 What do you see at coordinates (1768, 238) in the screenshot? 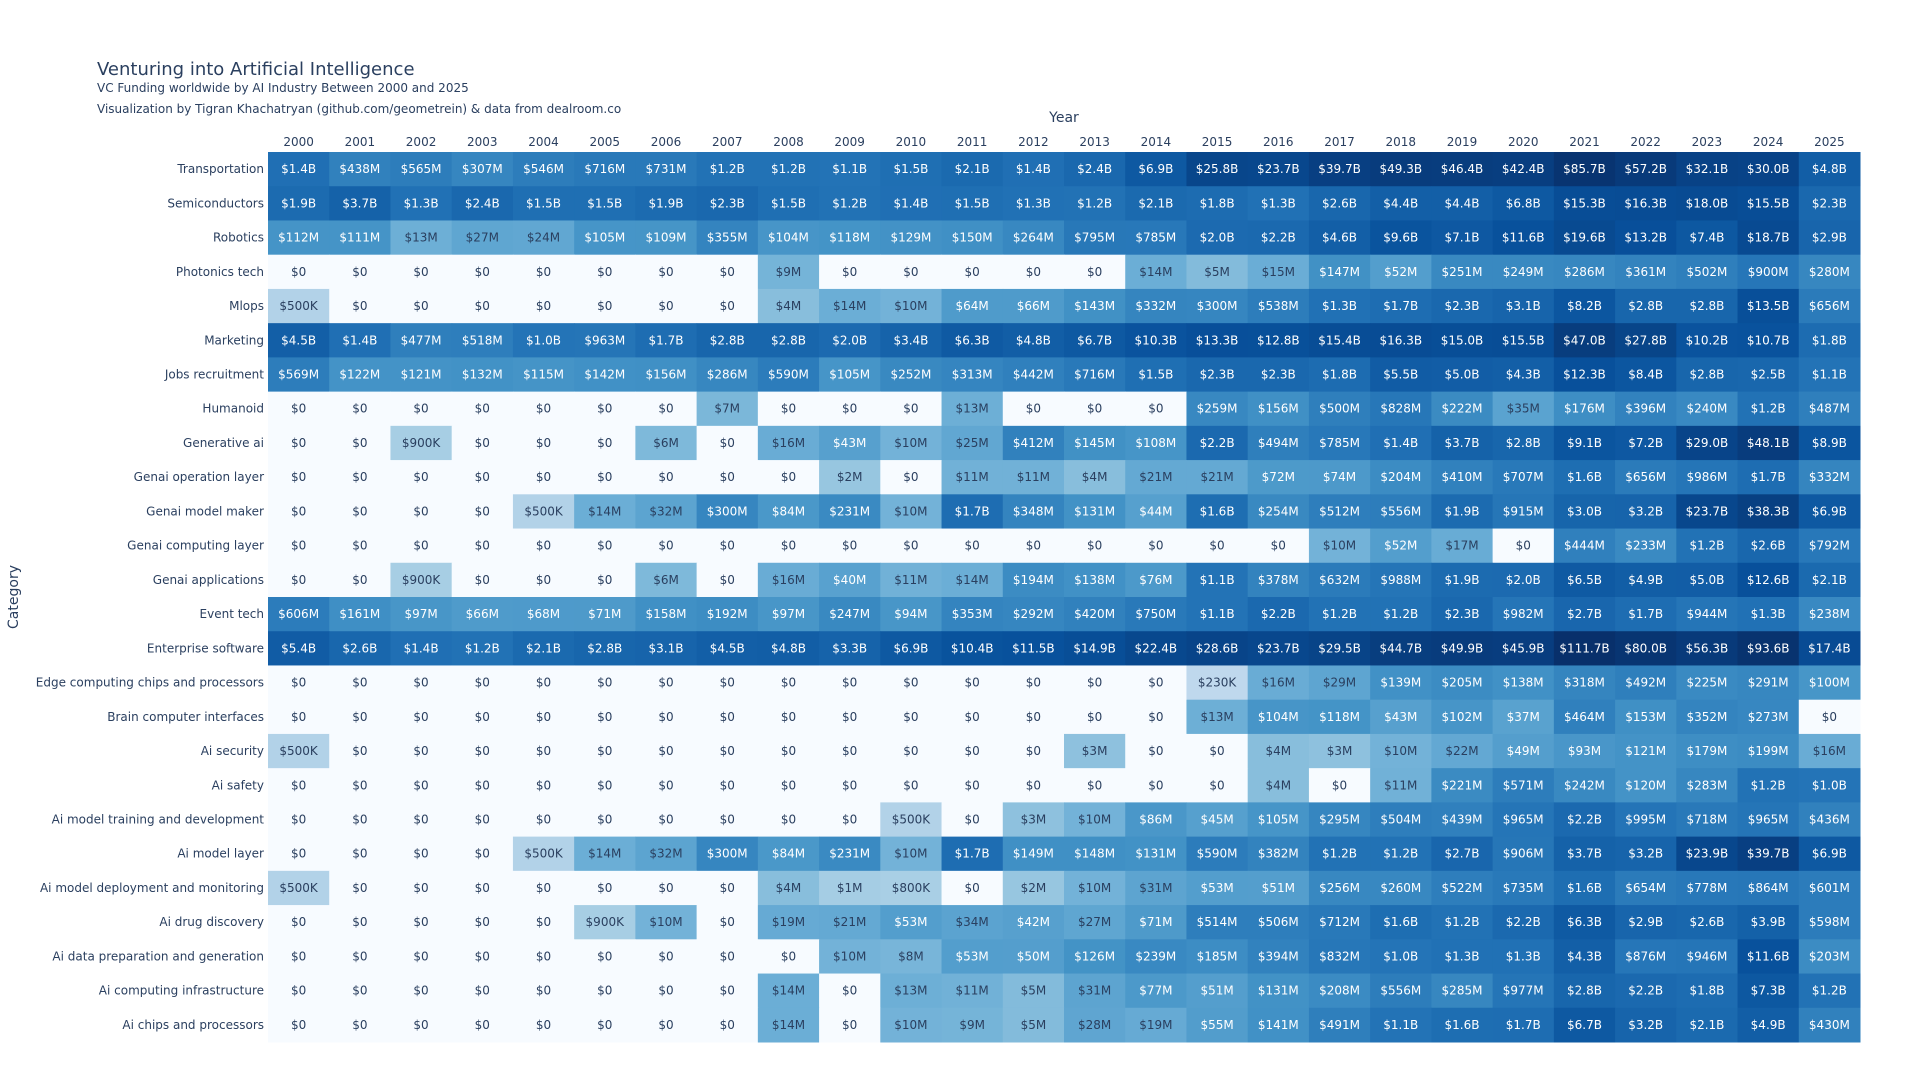
I see `heatmap-cell-label: $18.7B` at bounding box center [1768, 238].